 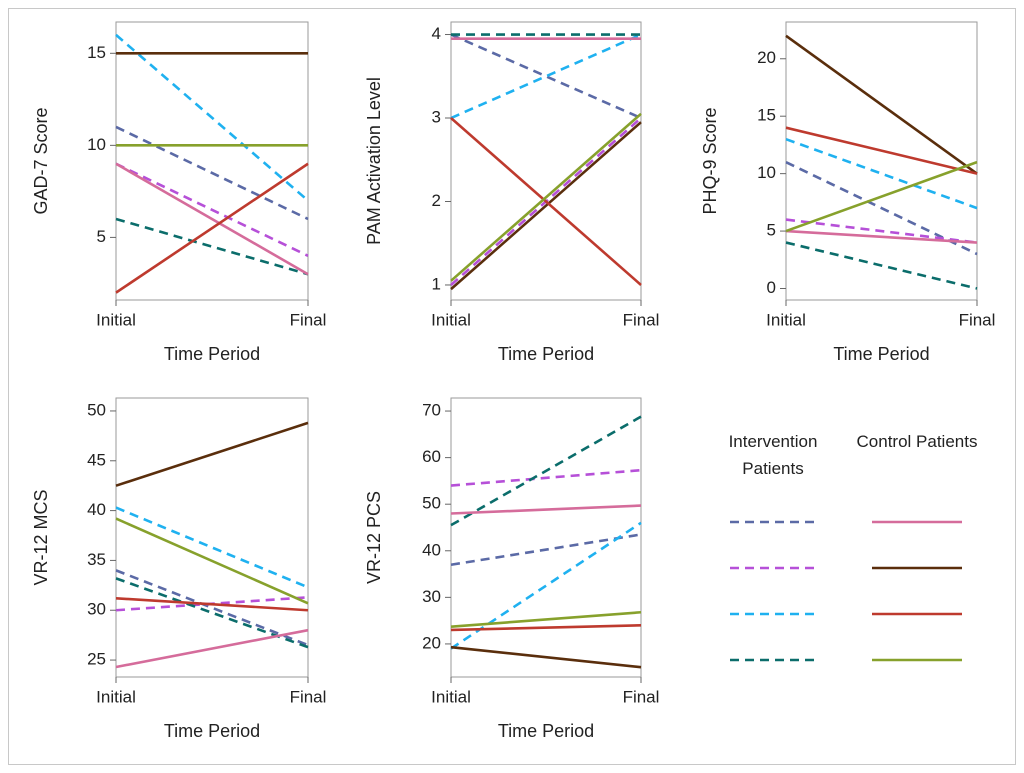 What do you see at coordinates (436, 116) in the screenshot?
I see `y-tick-label: 3` at bounding box center [436, 116].